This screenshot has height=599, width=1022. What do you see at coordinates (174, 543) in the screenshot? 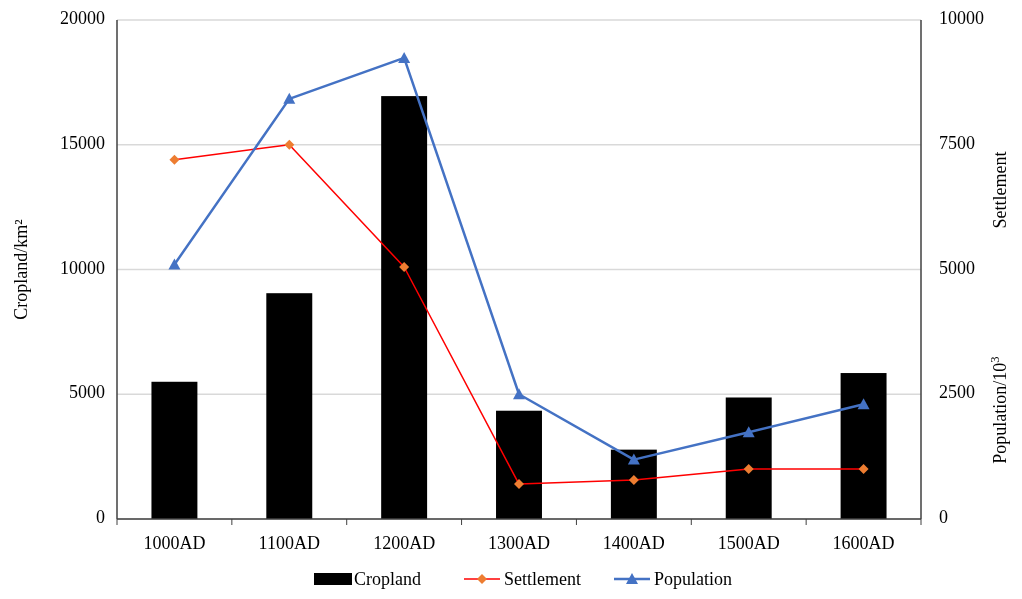
I see `x-tick-label: 1000AD` at bounding box center [174, 543].